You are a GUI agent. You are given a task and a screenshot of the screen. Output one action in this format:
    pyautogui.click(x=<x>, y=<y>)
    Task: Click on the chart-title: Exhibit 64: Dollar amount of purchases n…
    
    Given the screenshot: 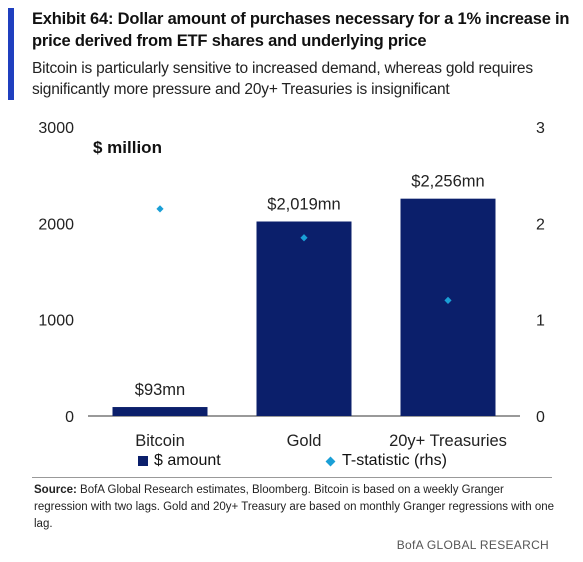 What is the action you would take?
    pyautogui.click(x=301, y=30)
    